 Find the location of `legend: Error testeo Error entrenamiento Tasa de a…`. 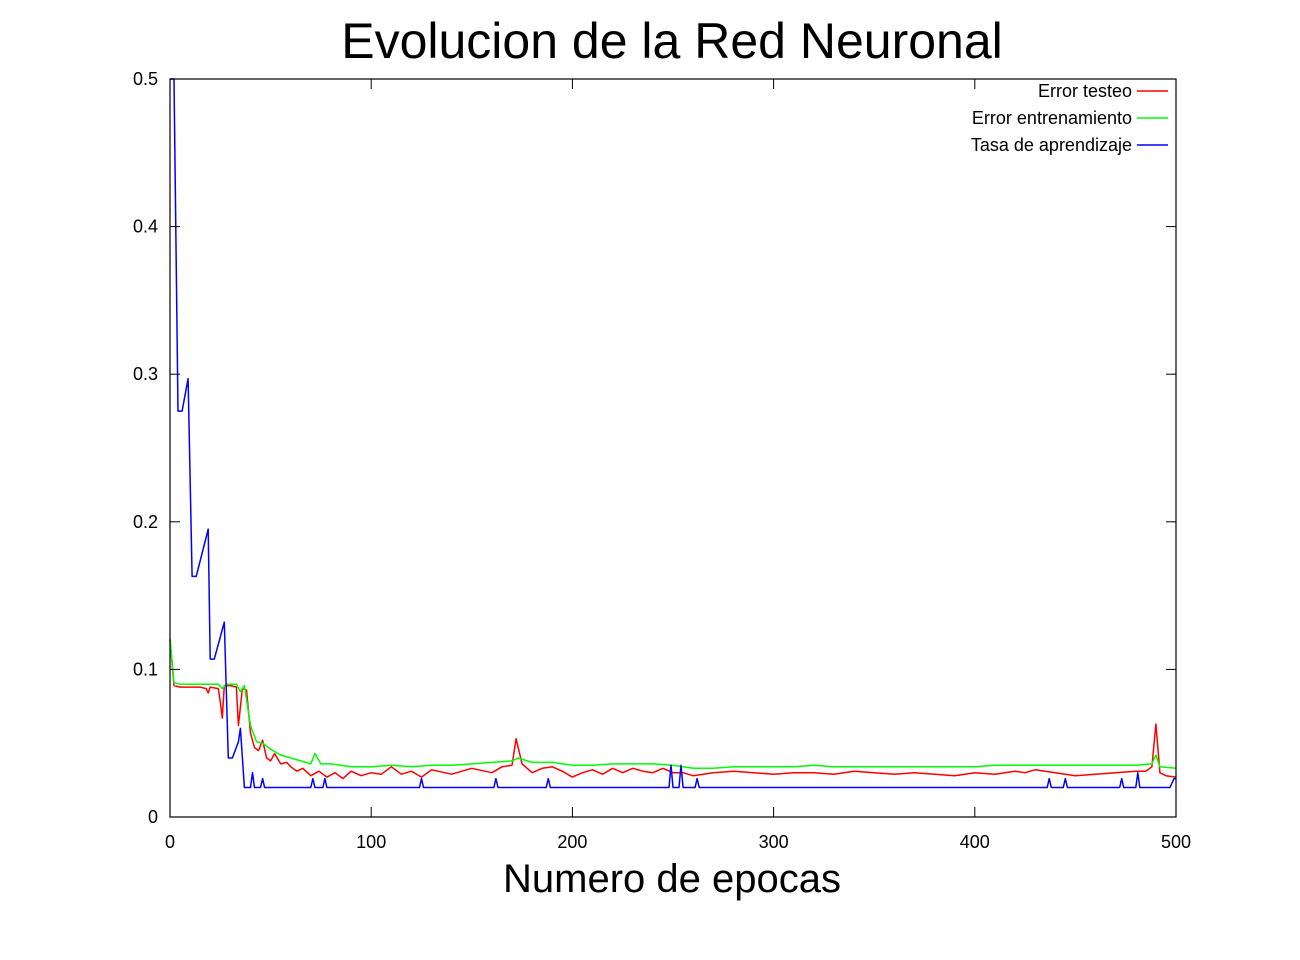

legend: Error testeo Error entrenamiento Tasa de a… is located at coordinates (1069, 118).